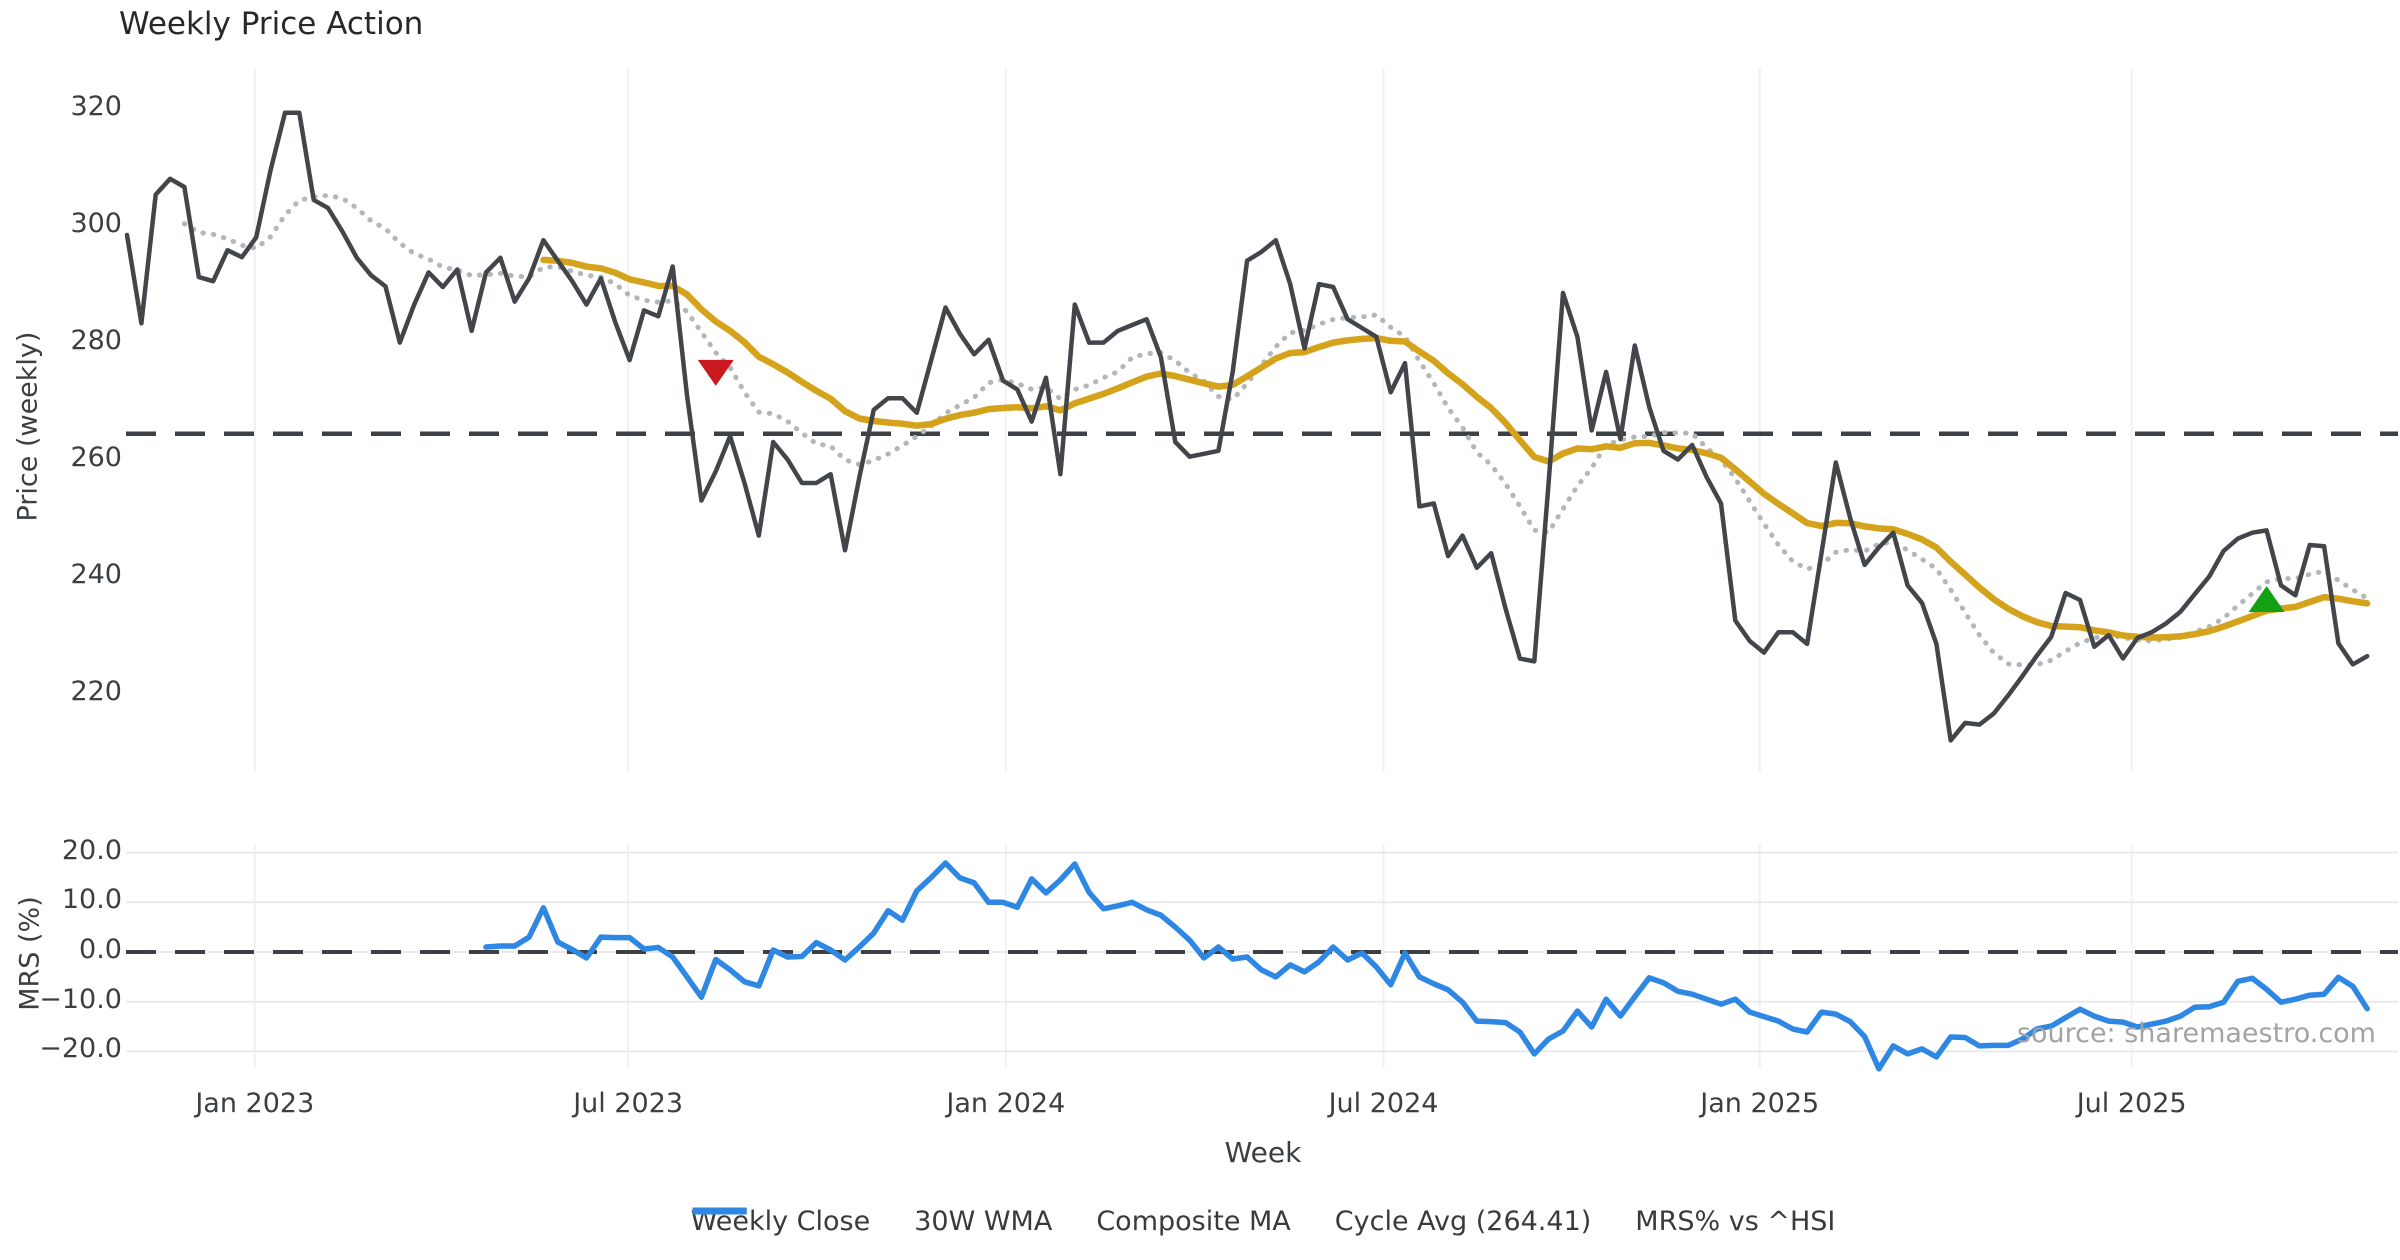  Describe the element at coordinates (1426, 966) in the screenshot. I see `mrs-line` at that location.